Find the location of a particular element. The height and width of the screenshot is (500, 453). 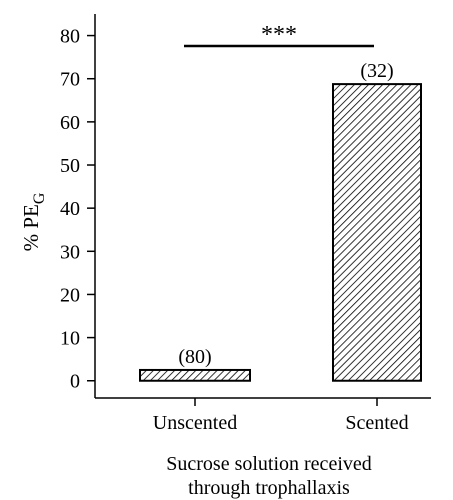

y-tick-label: 80 is located at coordinates (70, 37).